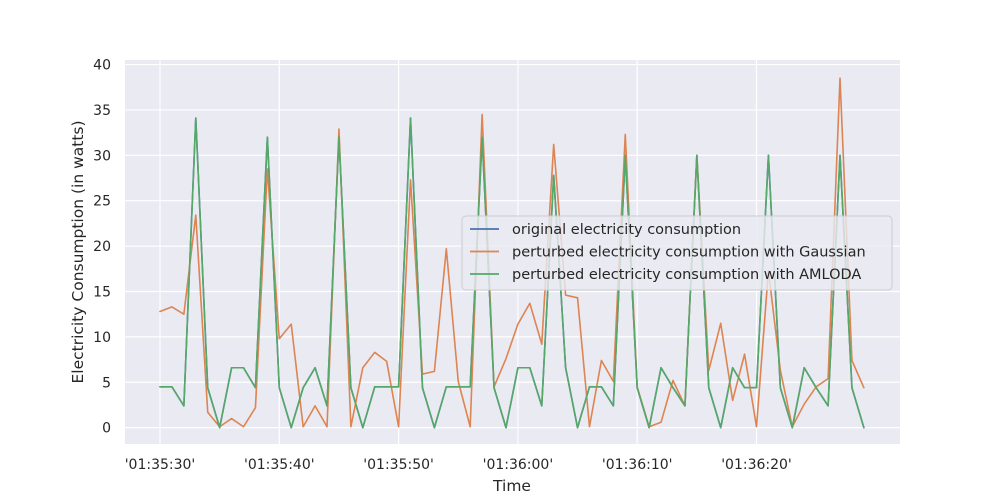 The height and width of the screenshot is (500, 1000). What do you see at coordinates (518, 465) in the screenshot?
I see `x-tick-label: '01:36:00'` at bounding box center [518, 465].